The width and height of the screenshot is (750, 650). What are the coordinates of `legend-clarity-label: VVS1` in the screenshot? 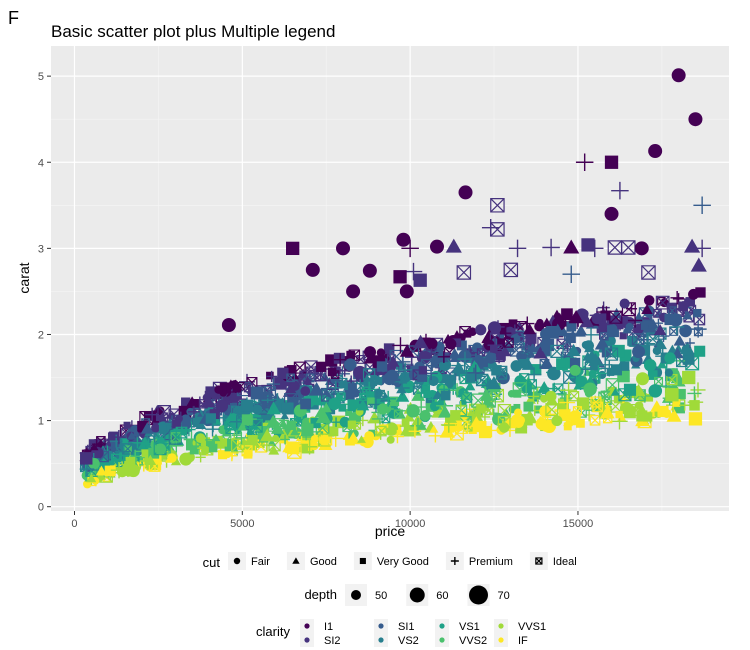 It's located at (532, 627).